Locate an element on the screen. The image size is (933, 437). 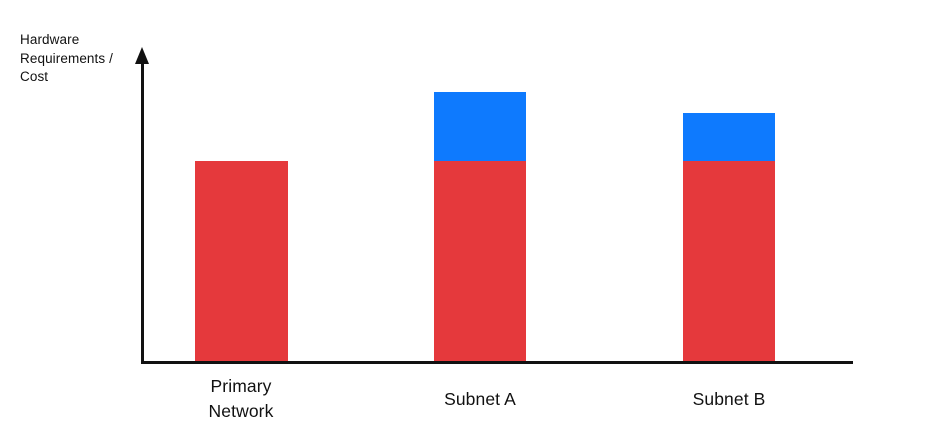
y-axis-line is located at coordinates (142, 210).